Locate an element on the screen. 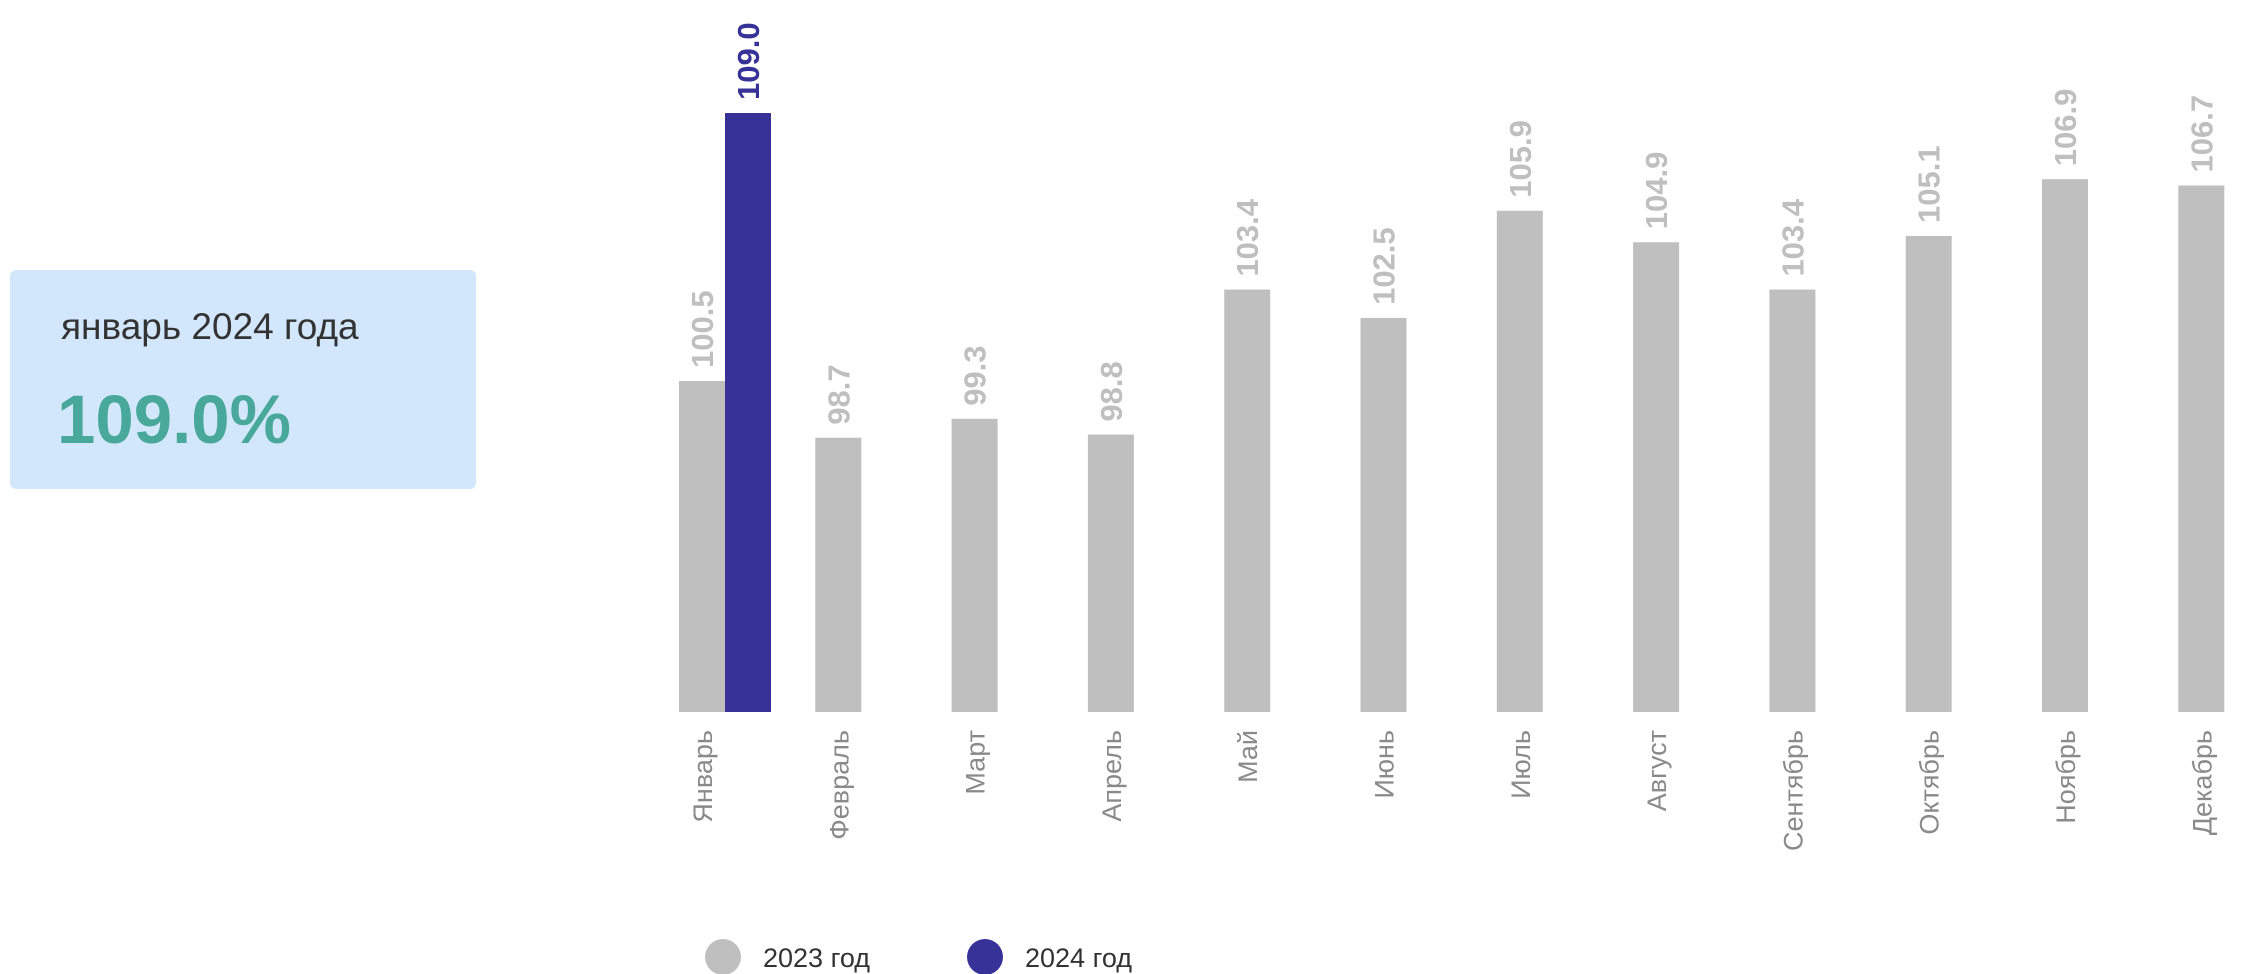 The image size is (2241, 974). legend-label-2024: 2024 год is located at coordinates (1078, 958).